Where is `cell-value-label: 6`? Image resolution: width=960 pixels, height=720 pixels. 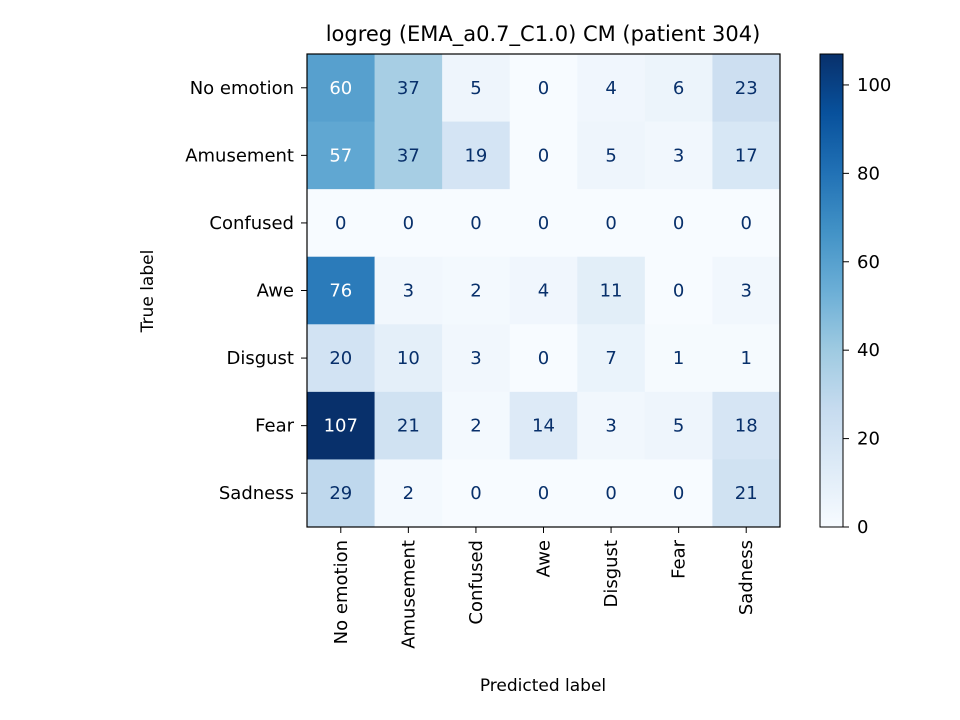
cell-value-label: 6 is located at coordinates (678, 88).